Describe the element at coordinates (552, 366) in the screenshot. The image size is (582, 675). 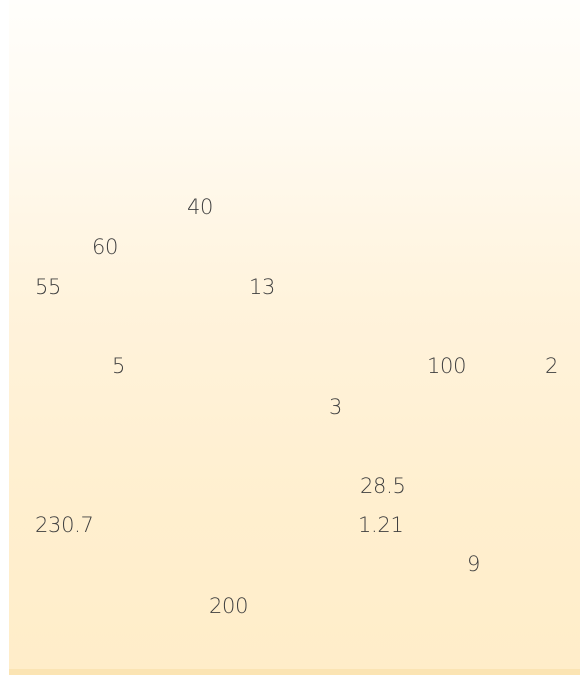
I see `number-2: 2` at that location.